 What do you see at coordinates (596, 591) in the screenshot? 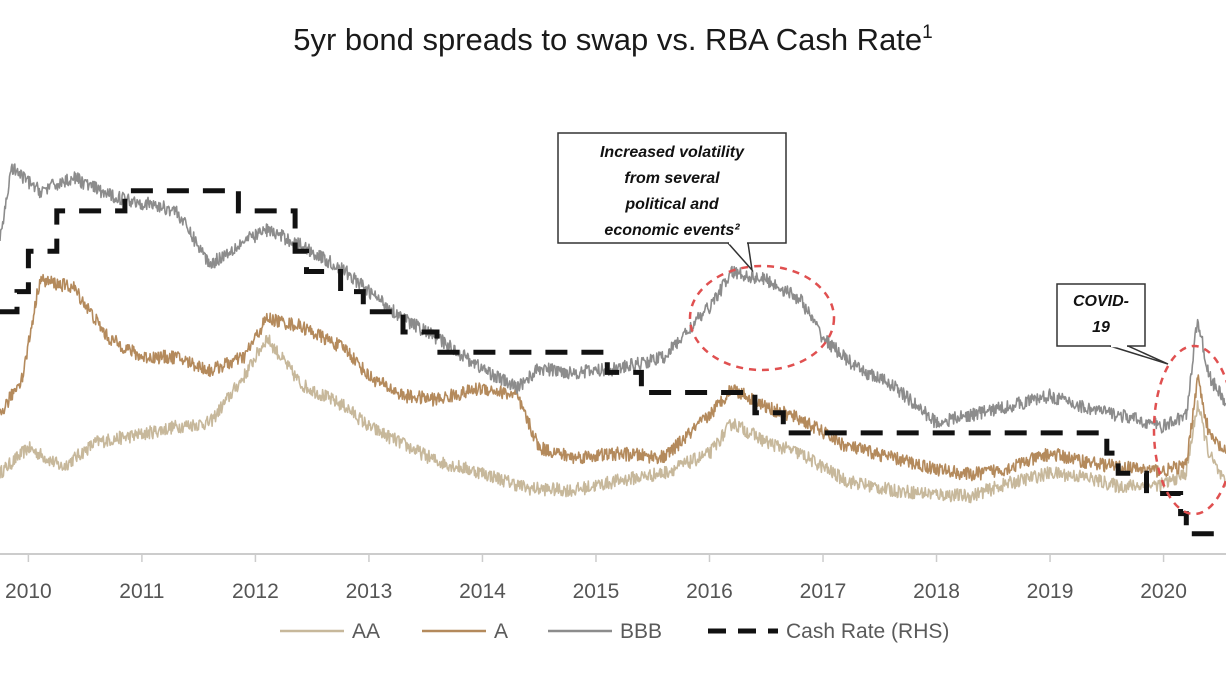
I see `x-tick-label: 2015` at bounding box center [596, 591].